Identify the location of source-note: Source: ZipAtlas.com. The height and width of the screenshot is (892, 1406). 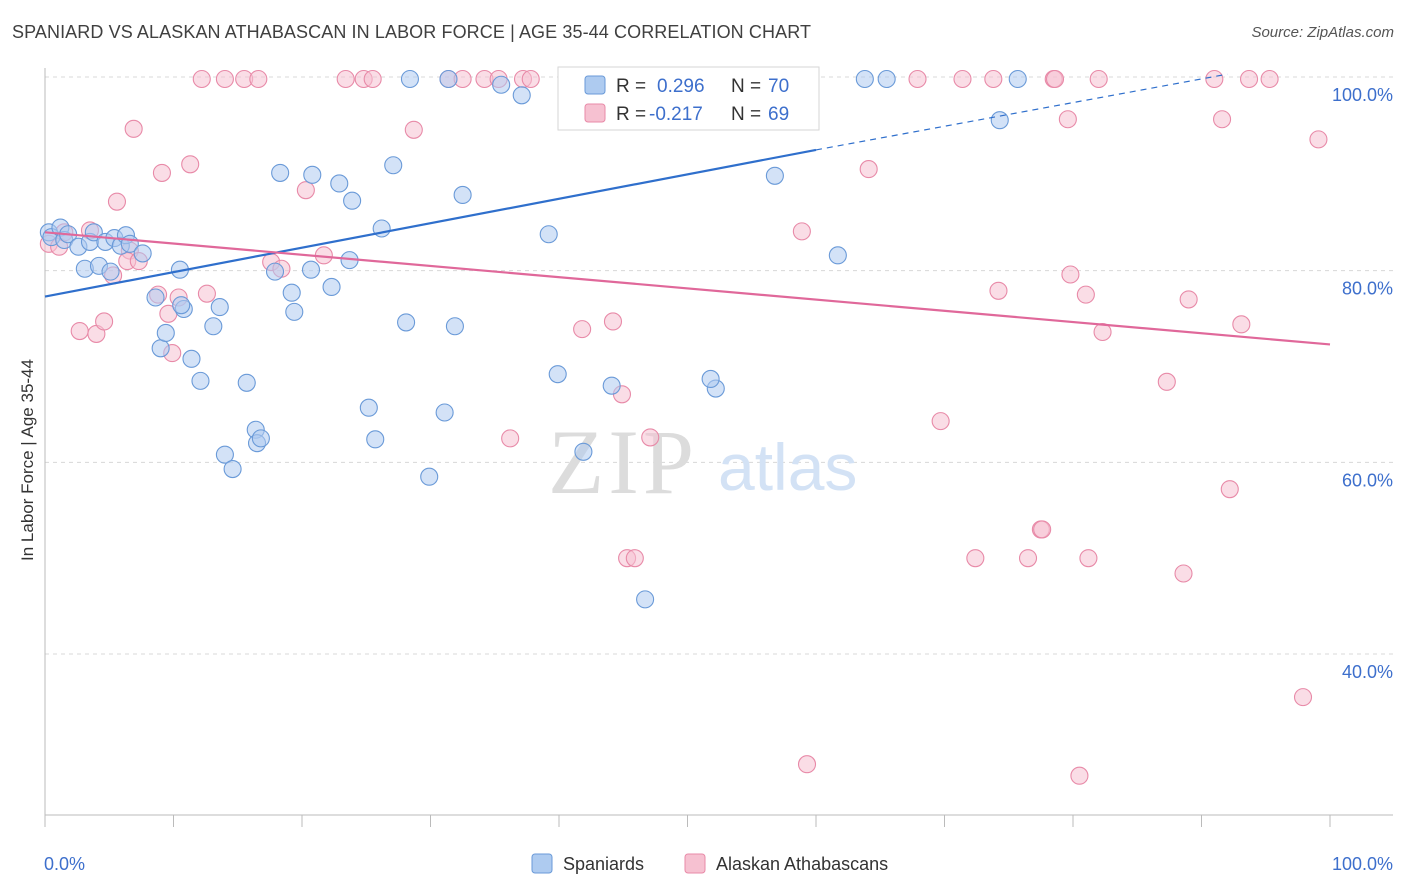
(1322, 32).